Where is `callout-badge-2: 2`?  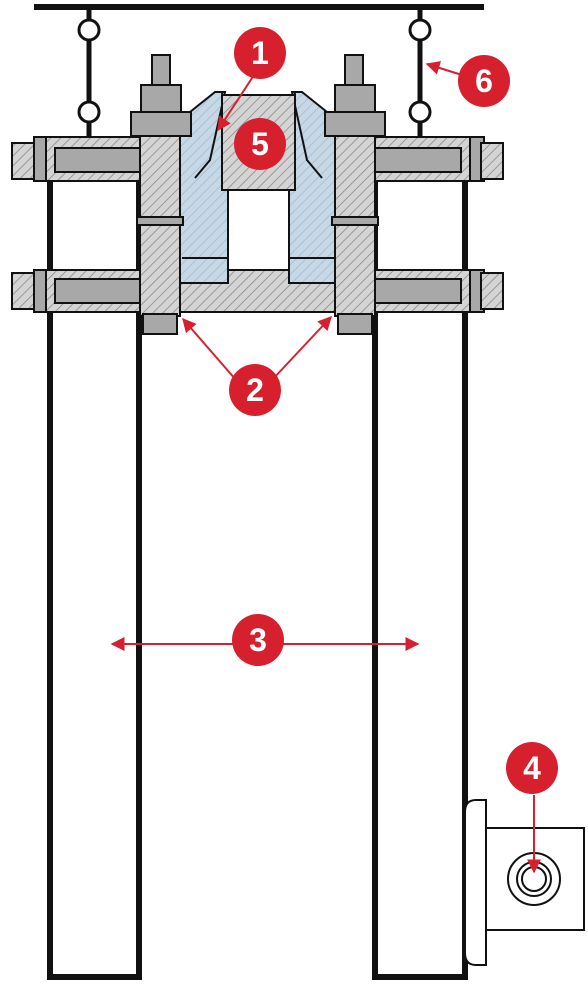
callout-badge-2: 2 is located at coordinates (255, 390).